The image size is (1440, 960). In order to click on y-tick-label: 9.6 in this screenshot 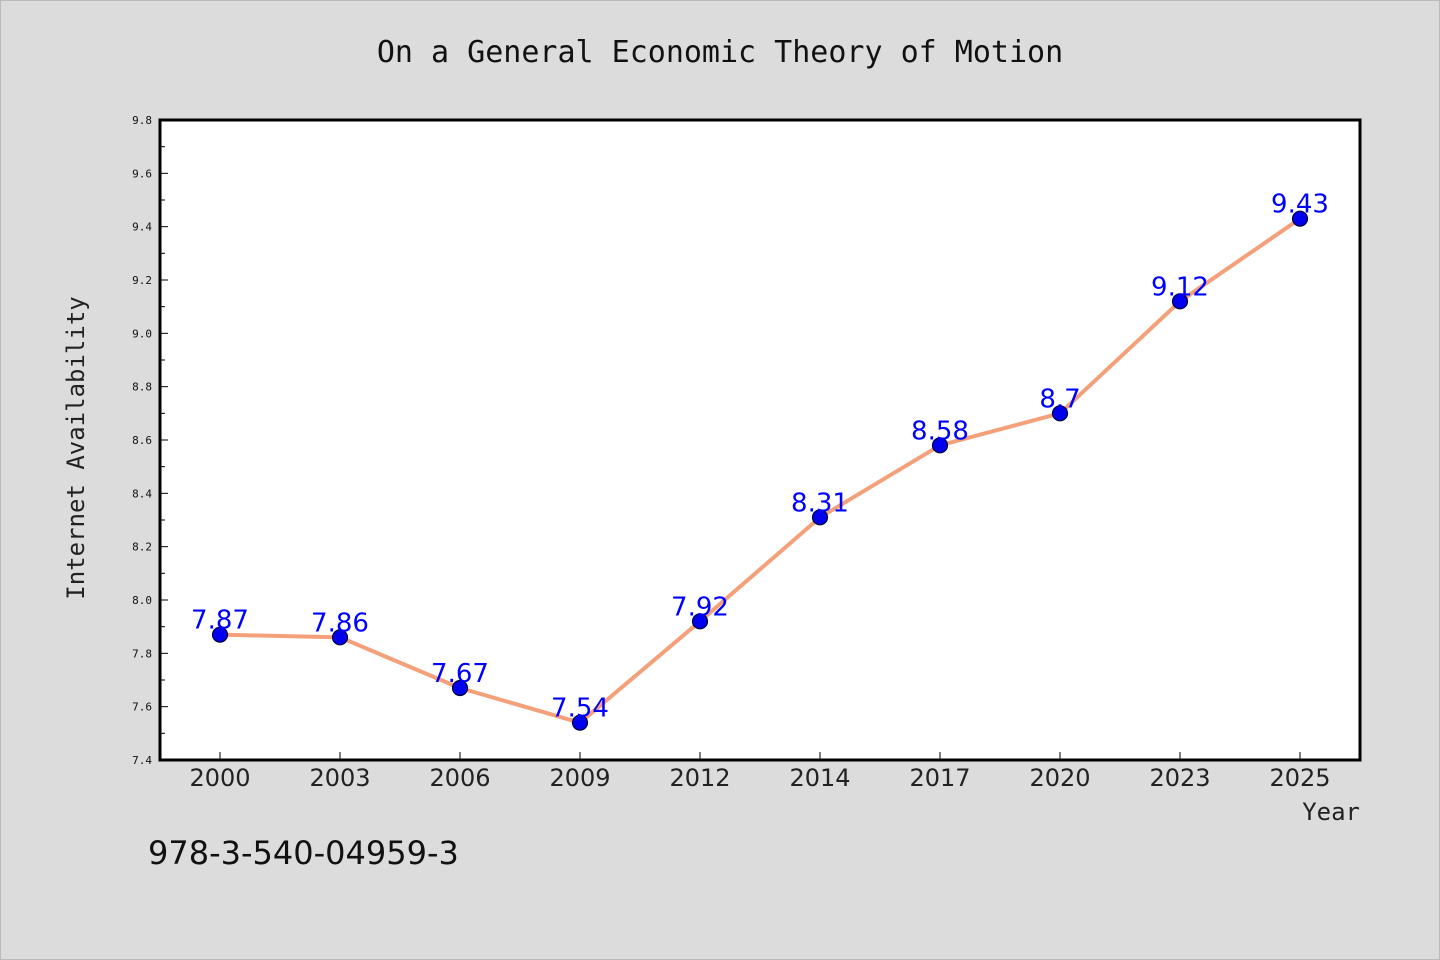, I will do `click(142, 173)`.